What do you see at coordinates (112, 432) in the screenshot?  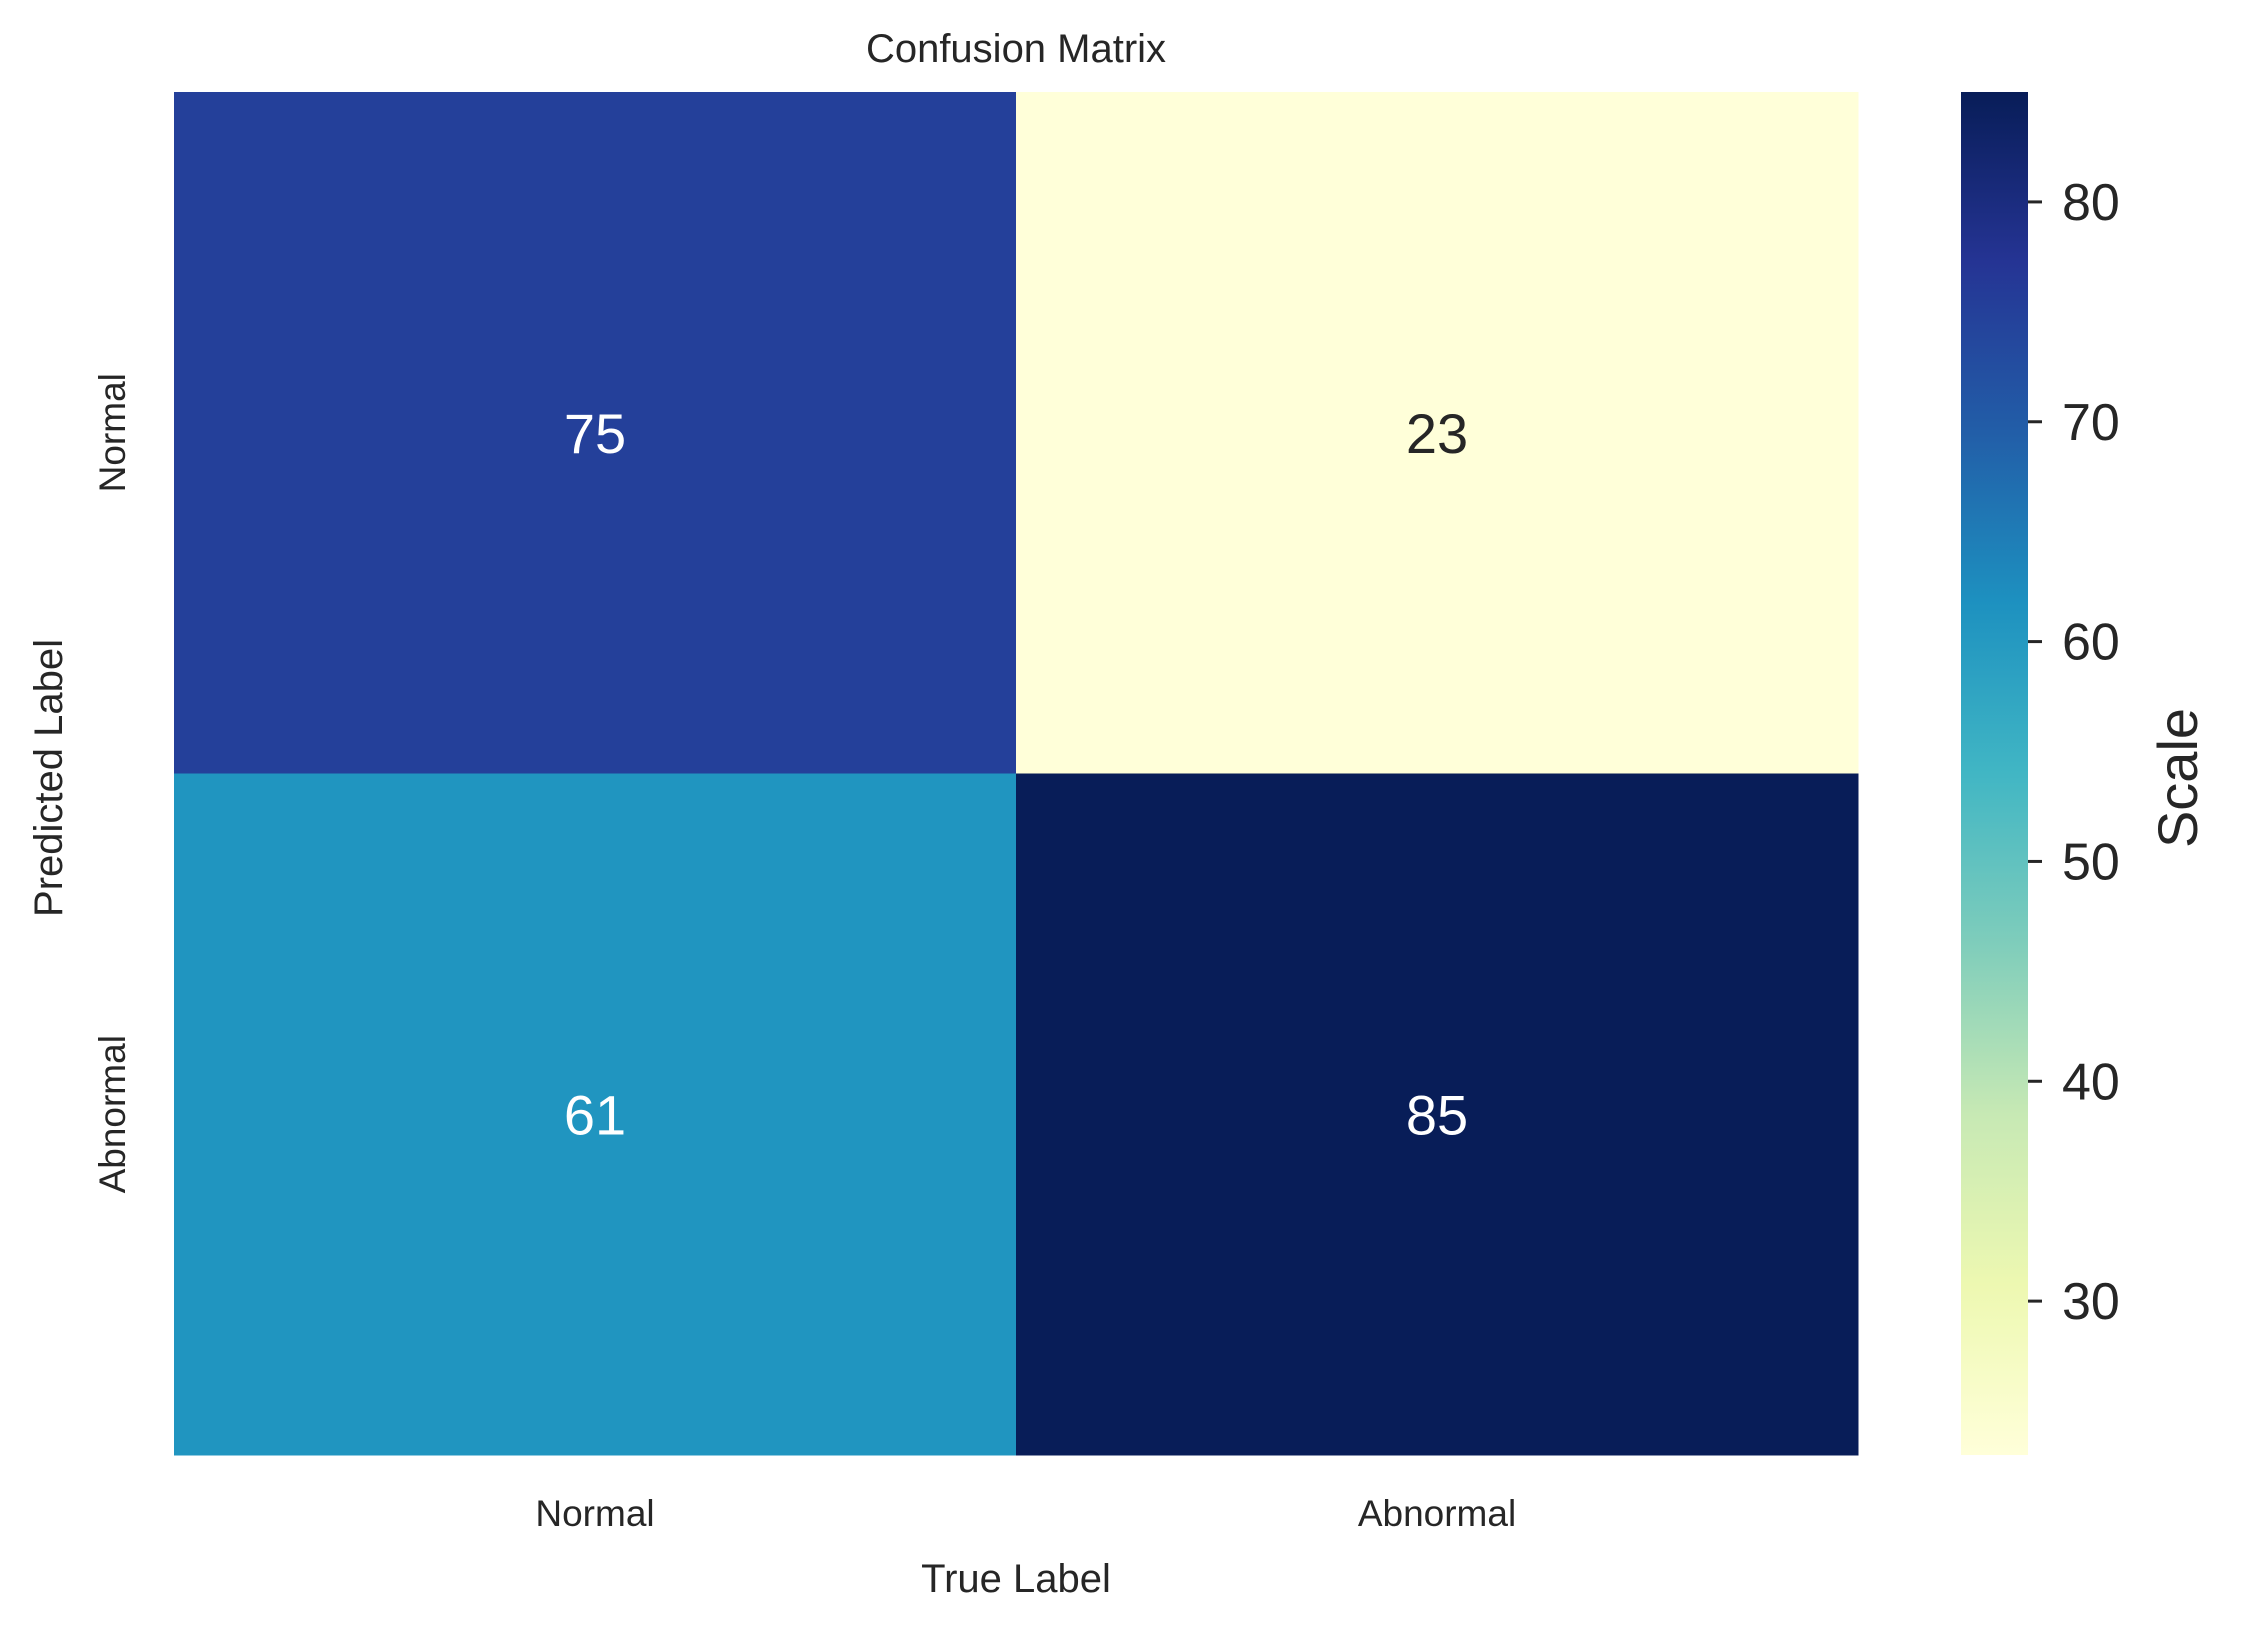 I see `y-tick-label: Normal` at bounding box center [112, 432].